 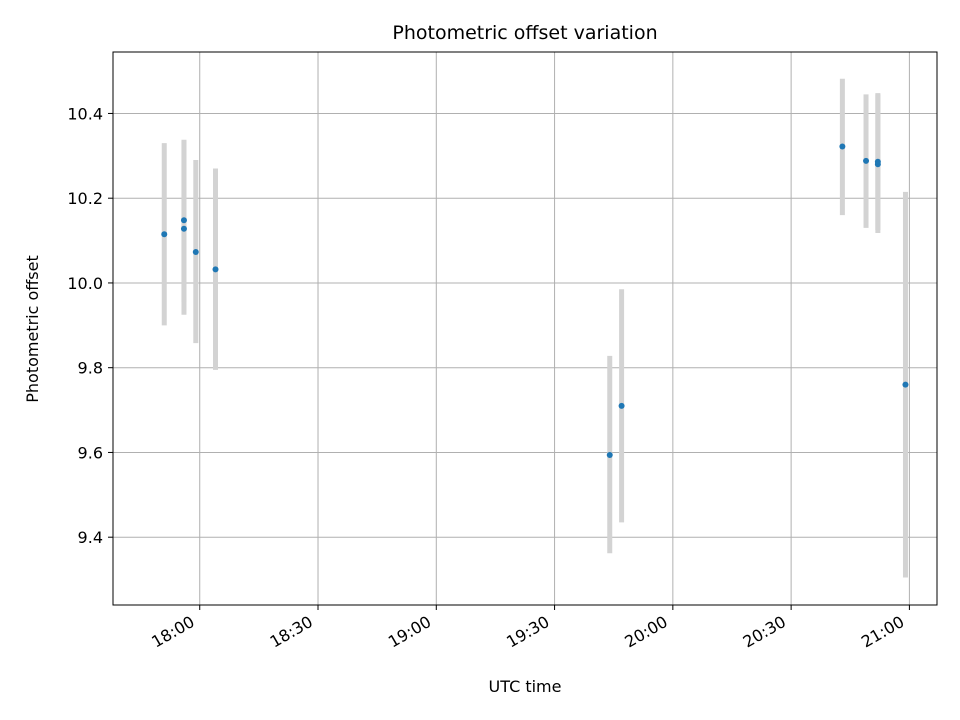 What do you see at coordinates (645, 632) in the screenshot?
I see `x-tick-label: 20:00` at bounding box center [645, 632].